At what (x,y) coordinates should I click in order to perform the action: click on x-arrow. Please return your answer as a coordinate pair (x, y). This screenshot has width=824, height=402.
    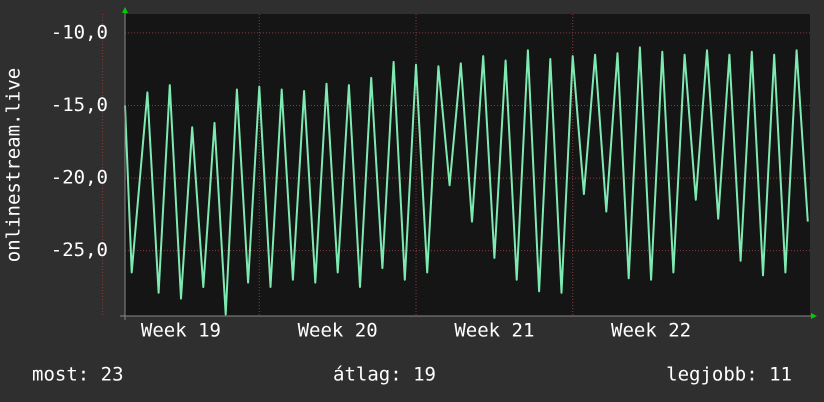
    Looking at the image, I should click on (814, 316).